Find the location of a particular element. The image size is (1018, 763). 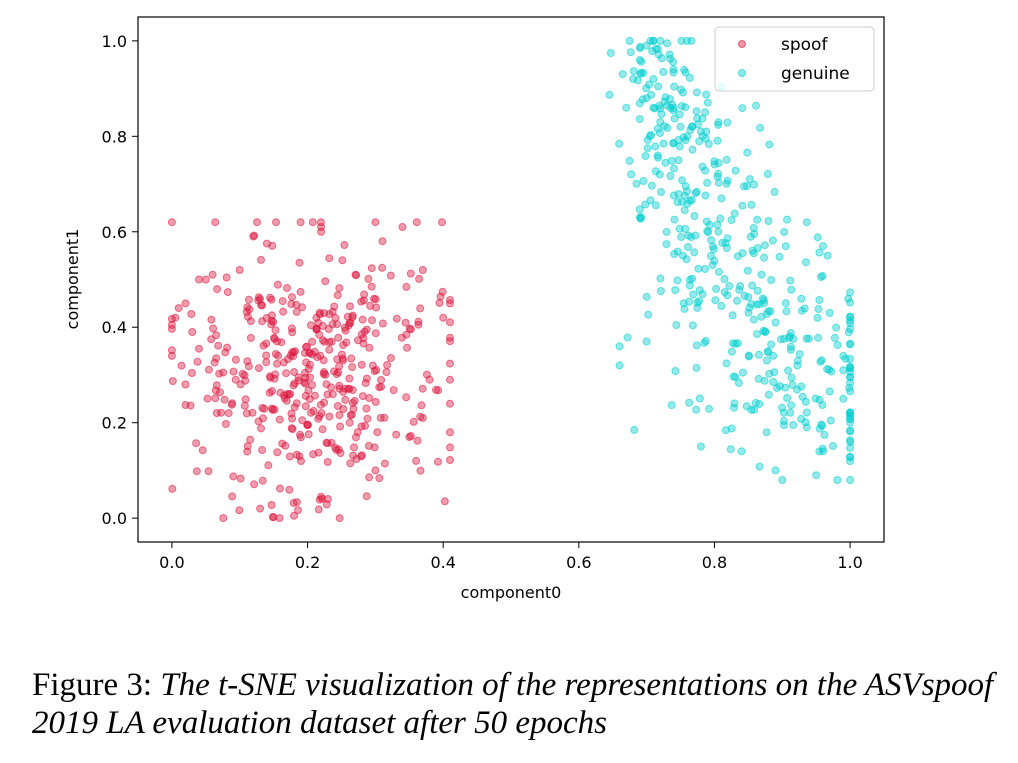

legend-marker-genuine is located at coordinates (742, 73).